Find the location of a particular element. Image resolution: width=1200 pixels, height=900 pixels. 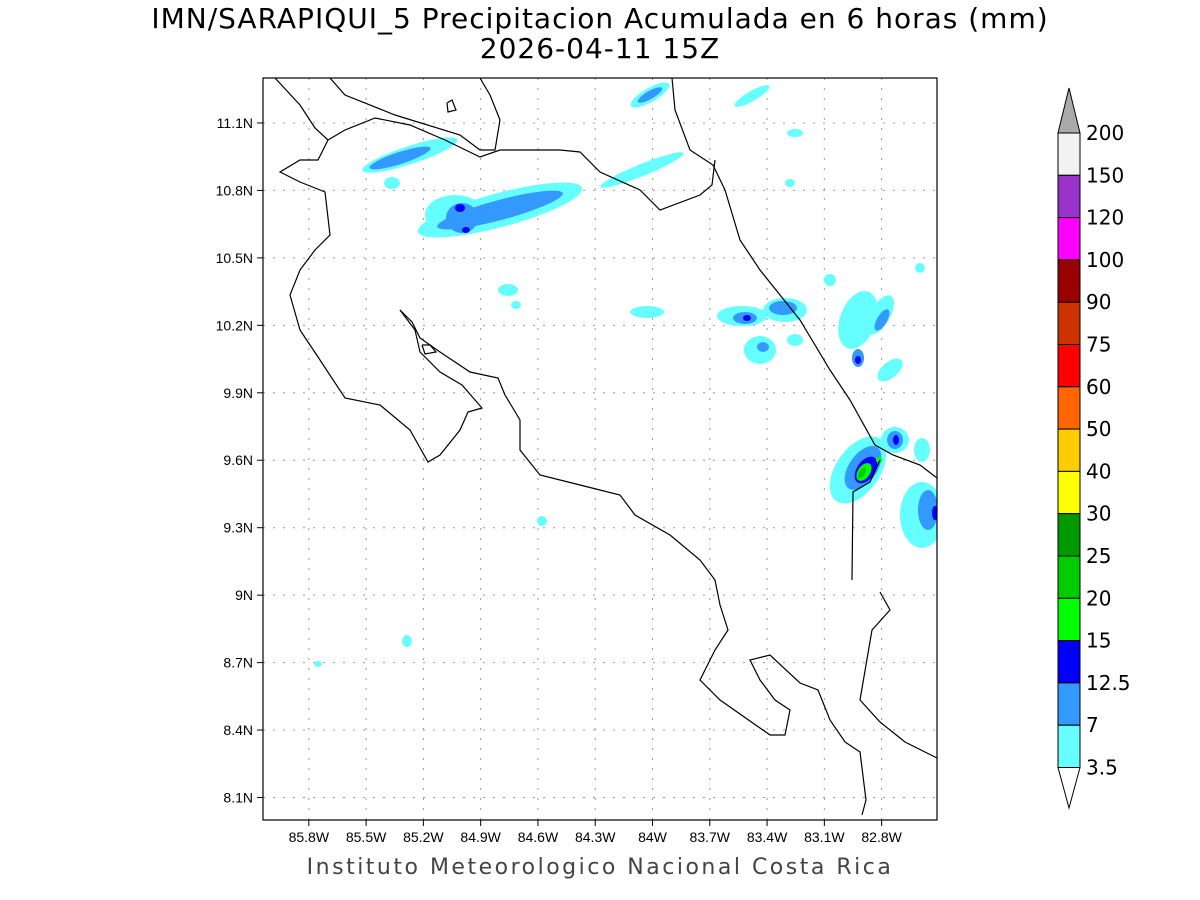

lon-tick-label: 84W is located at coordinates (653, 837).